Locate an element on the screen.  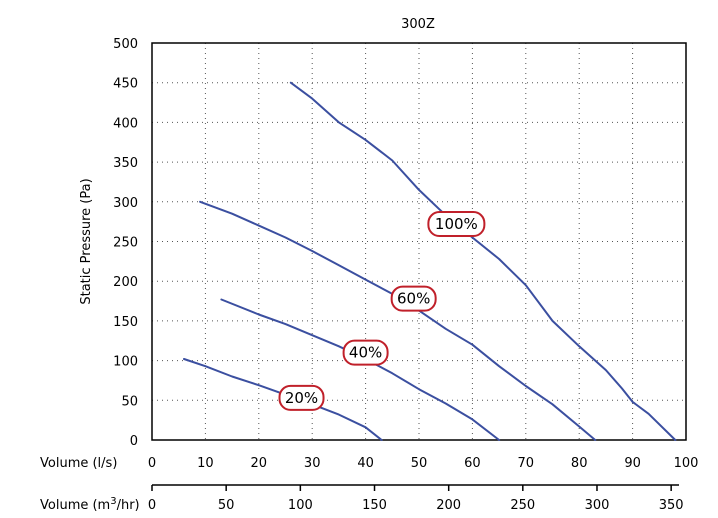
curve-label-100pct: 100% is located at coordinates (456, 224).